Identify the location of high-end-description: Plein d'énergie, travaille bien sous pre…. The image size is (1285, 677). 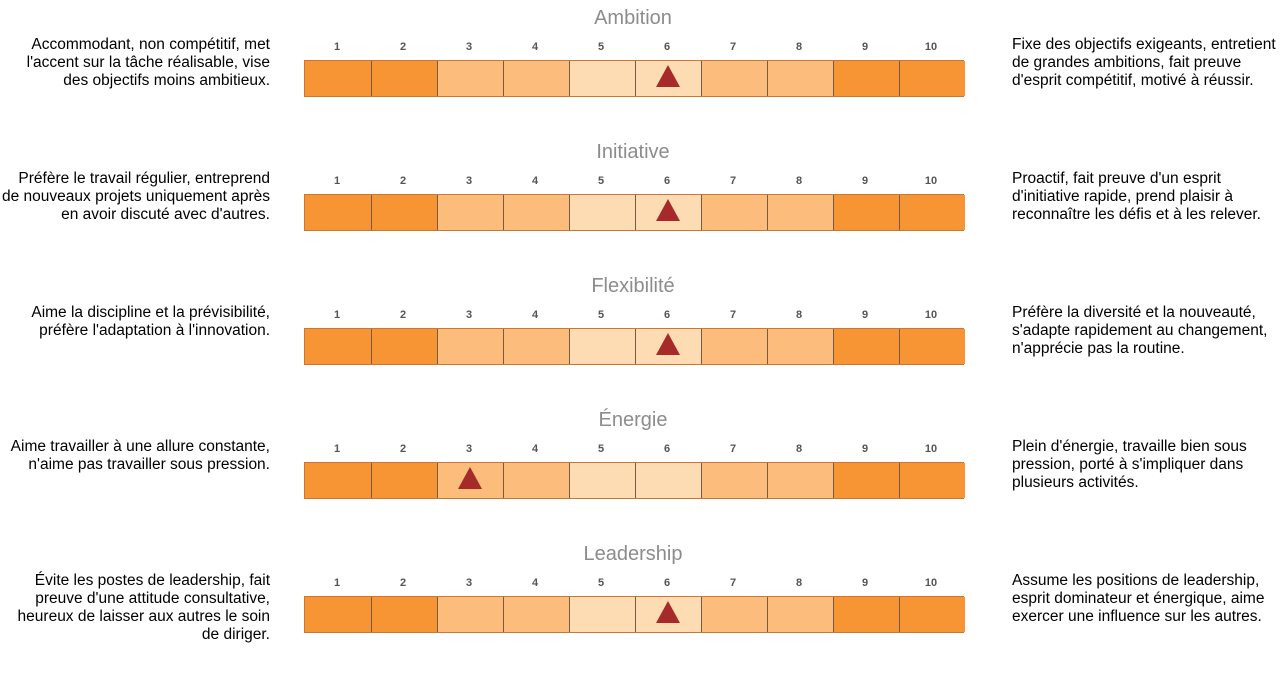
(1129, 464).